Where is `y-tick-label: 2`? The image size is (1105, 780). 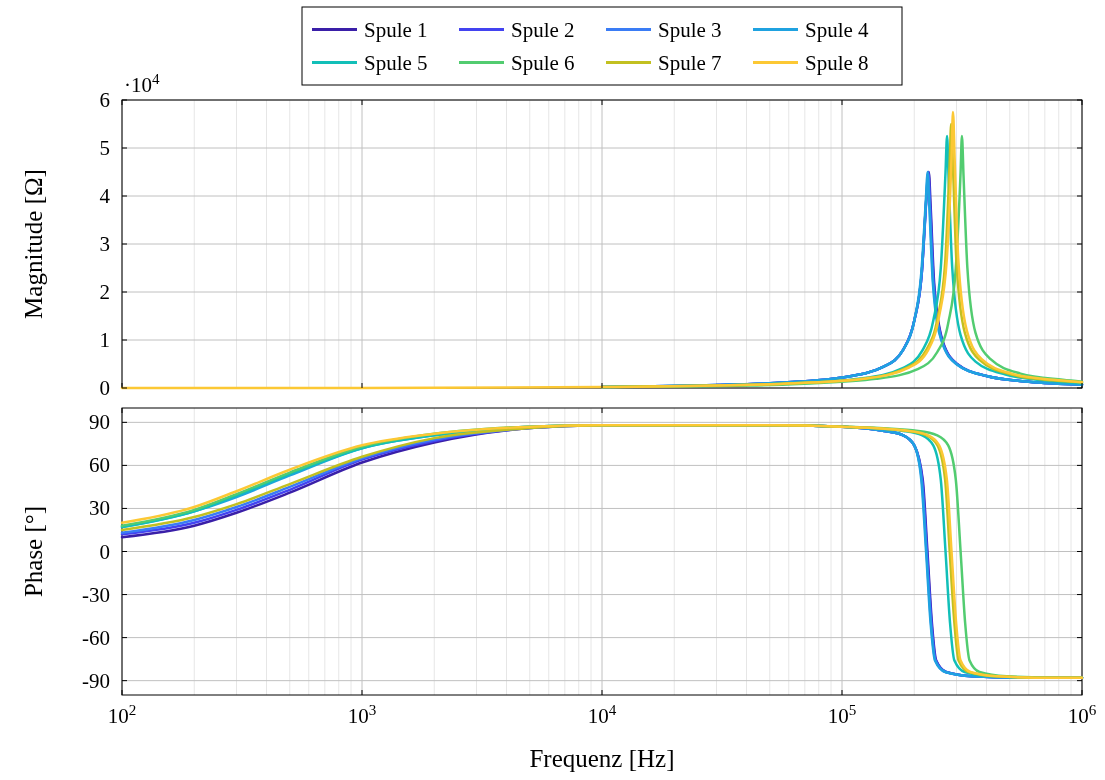 y-tick-label: 2 is located at coordinates (104, 292).